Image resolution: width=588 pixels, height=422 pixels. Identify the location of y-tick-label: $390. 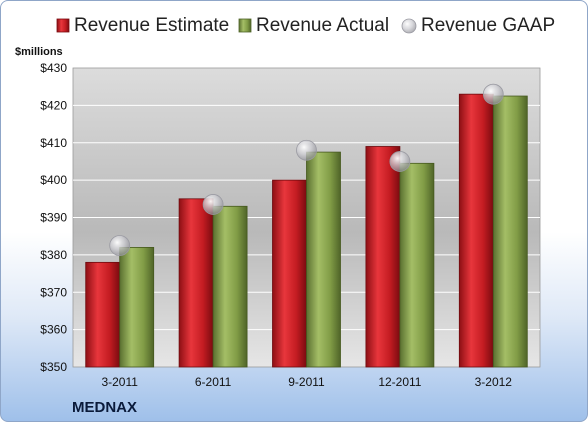
(53, 218).